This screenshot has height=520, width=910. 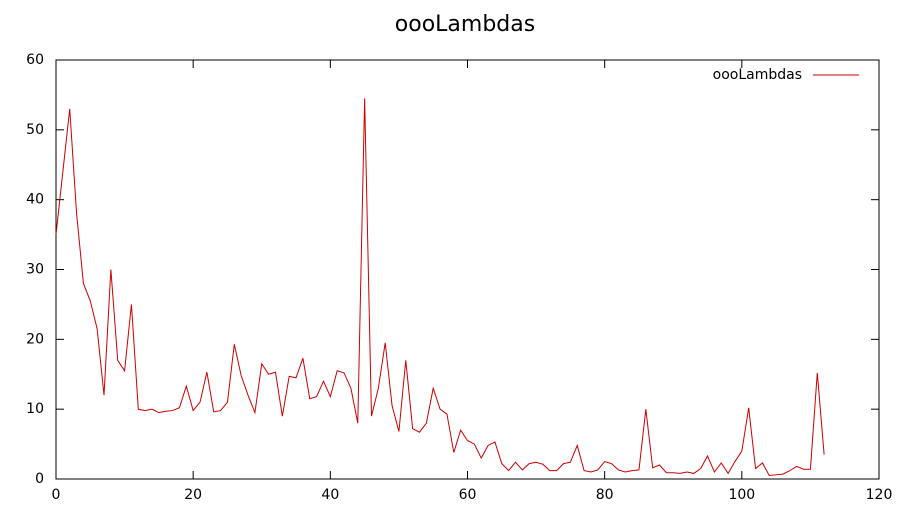 What do you see at coordinates (468, 495) in the screenshot?
I see `x-tick-label: 60` at bounding box center [468, 495].